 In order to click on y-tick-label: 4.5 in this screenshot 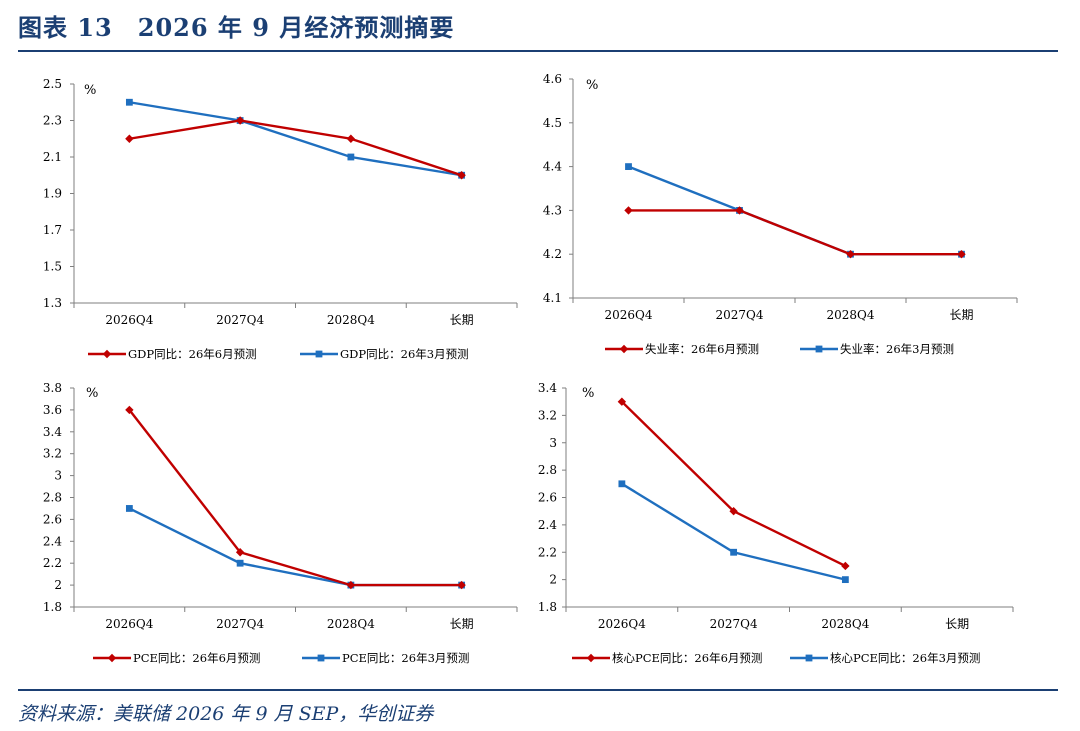, I will do `click(552, 123)`.